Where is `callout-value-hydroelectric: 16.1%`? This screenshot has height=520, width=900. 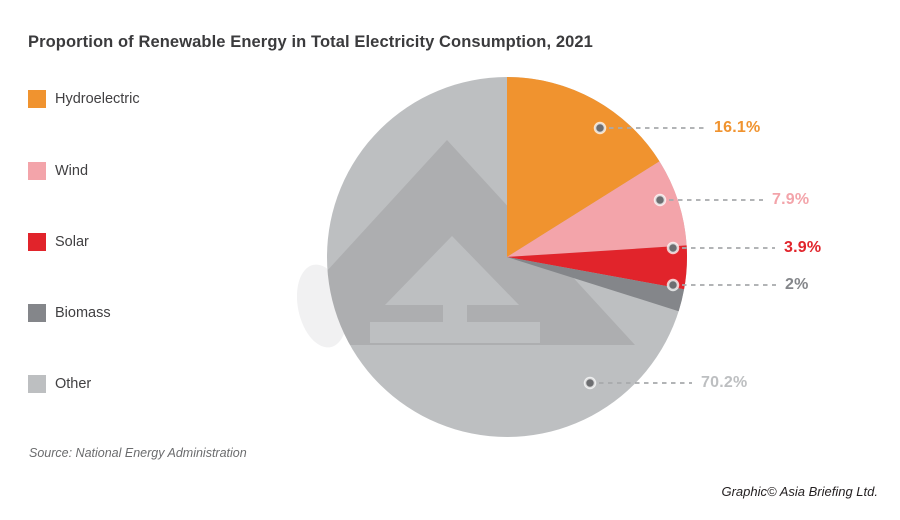 callout-value-hydroelectric: 16.1% is located at coordinates (737, 127).